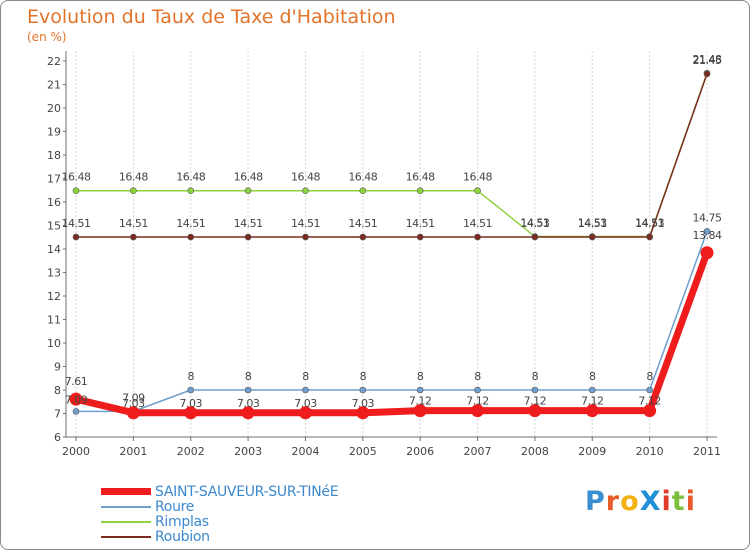 This screenshot has height=550, width=750. Describe the element at coordinates (248, 451) in the screenshot. I see `x-tick-label: 2003` at that location.